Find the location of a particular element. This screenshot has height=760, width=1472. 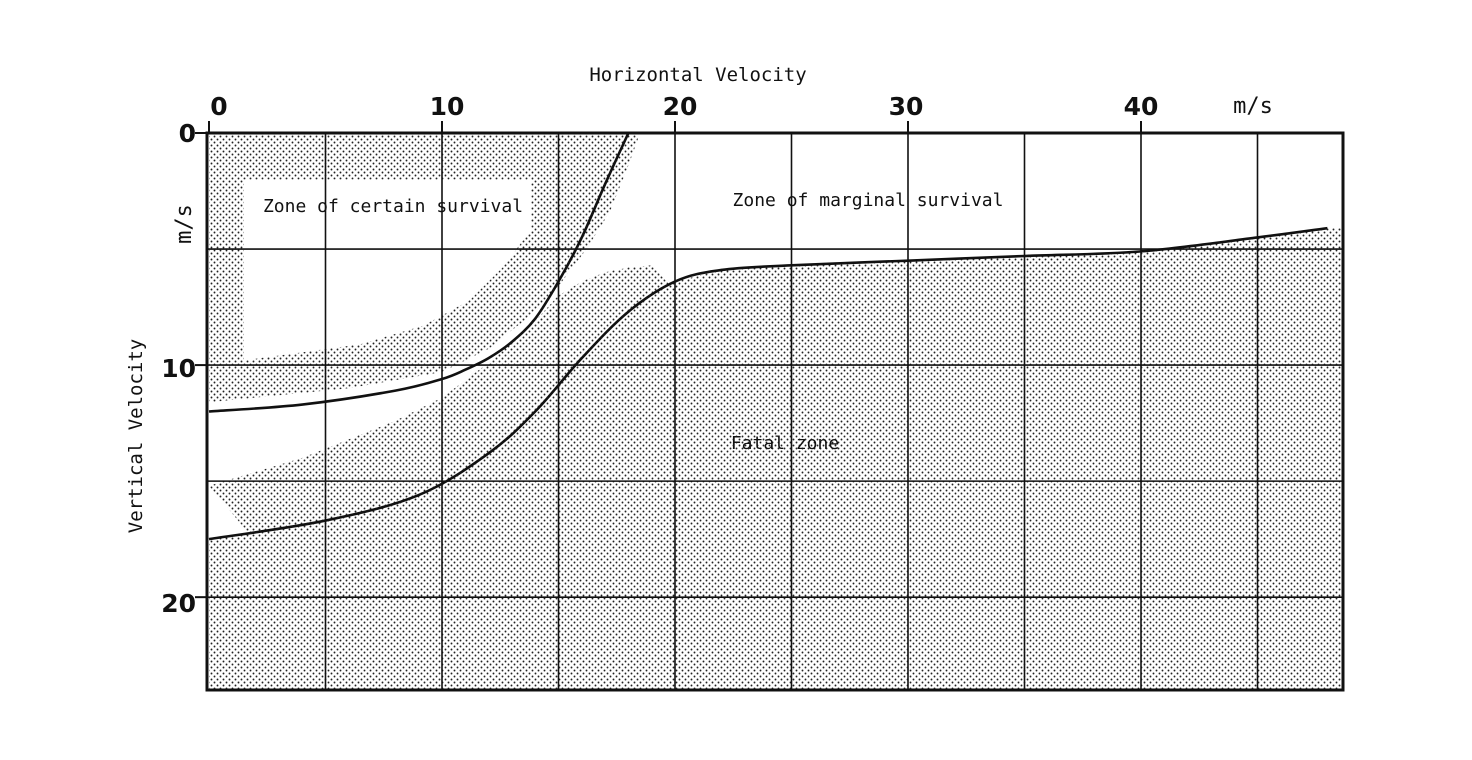

x-axis-title: Horizontal Velocity is located at coordinates (697, 75).